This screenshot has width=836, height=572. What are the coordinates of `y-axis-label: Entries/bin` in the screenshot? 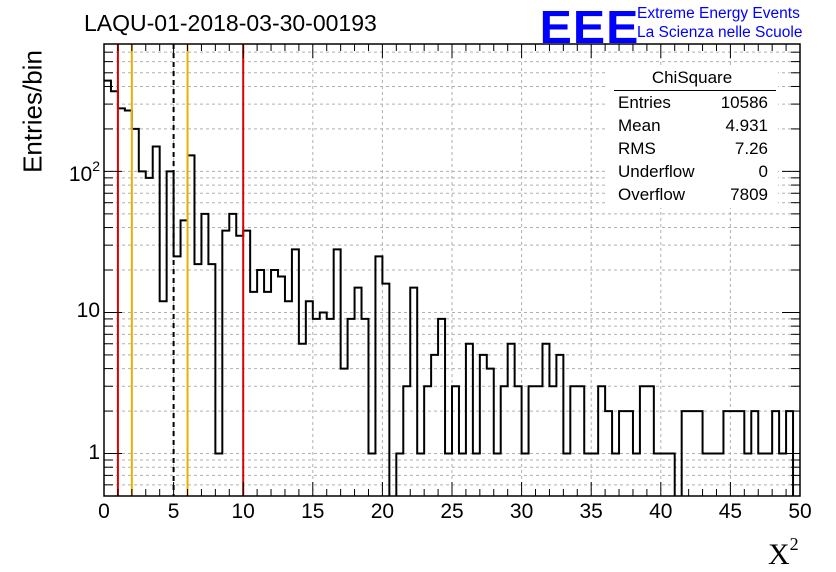 It's located at (32, 111).